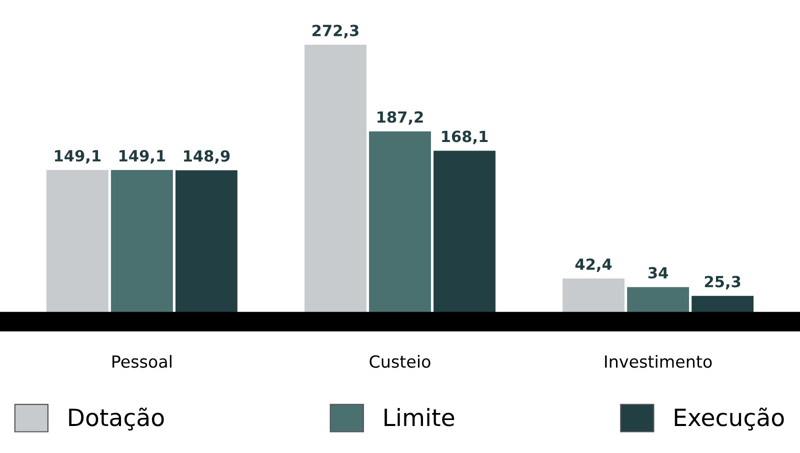  Describe the element at coordinates (658, 272) in the screenshot. I see `data-label: 34` at that location.